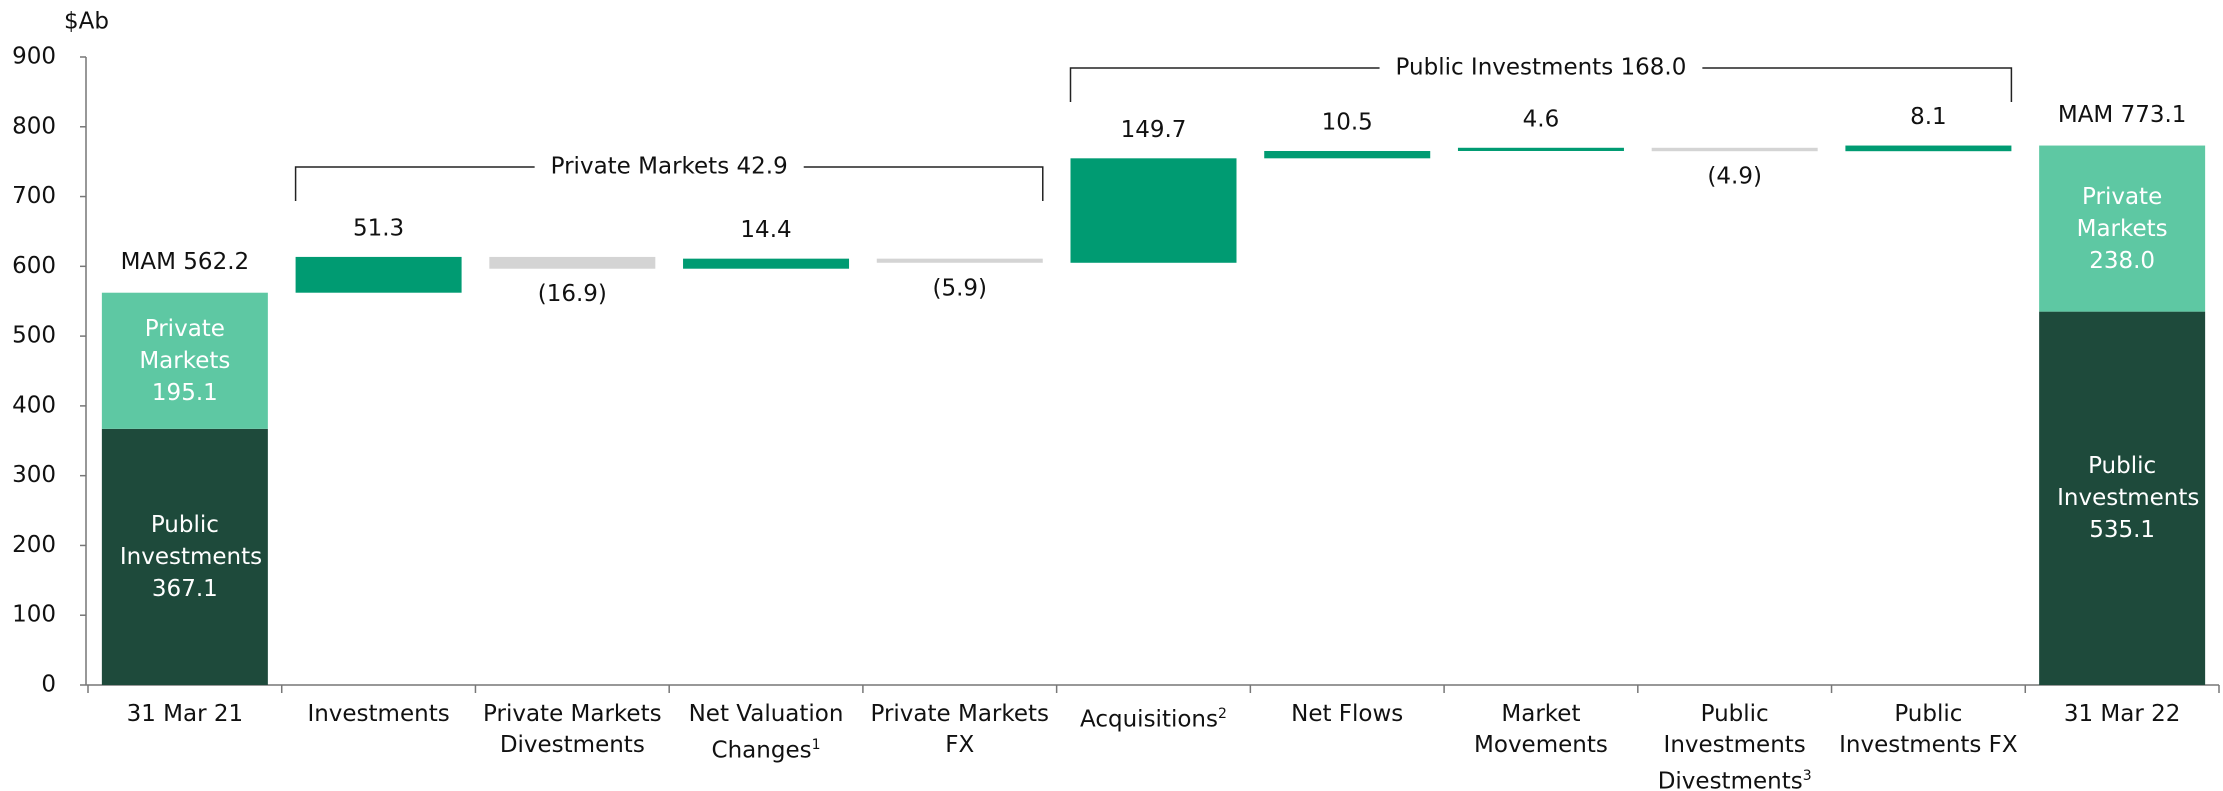 The width and height of the screenshot is (2223, 791). I want to click on x-tick-label-box: Market Movements, so click(1541, 745).